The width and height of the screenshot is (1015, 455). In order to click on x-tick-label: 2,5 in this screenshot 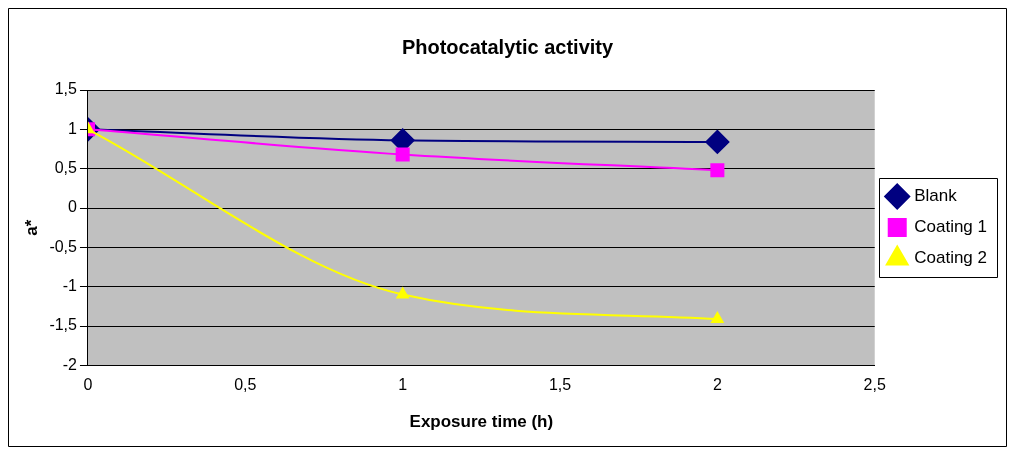, I will do `click(874, 385)`.